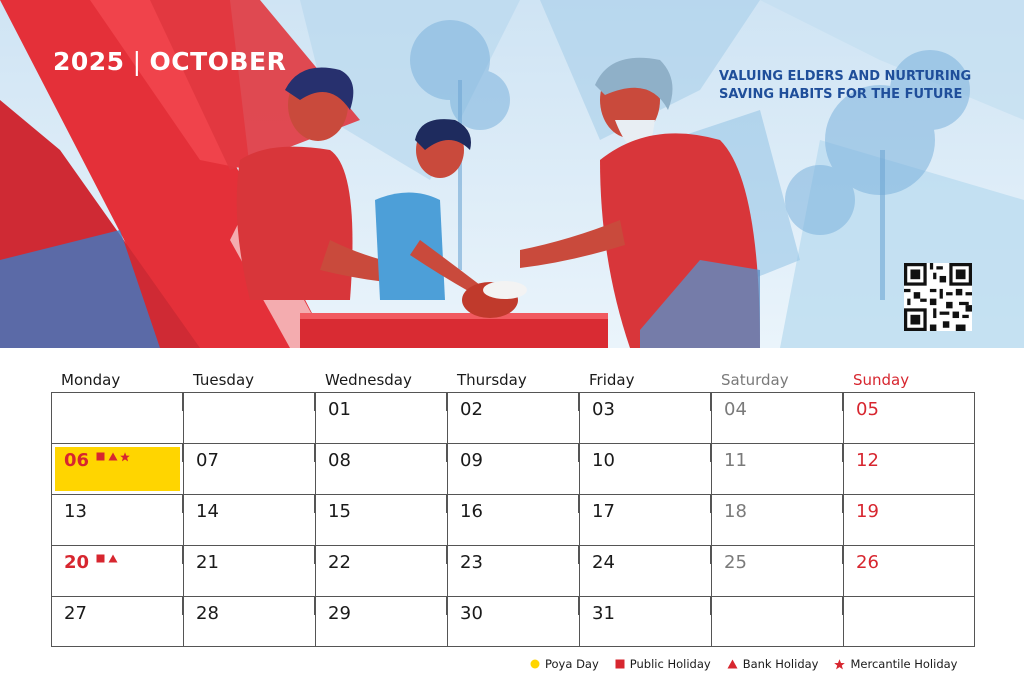 The height and width of the screenshot is (698, 1024). I want to click on date-number: 02, so click(471, 409).